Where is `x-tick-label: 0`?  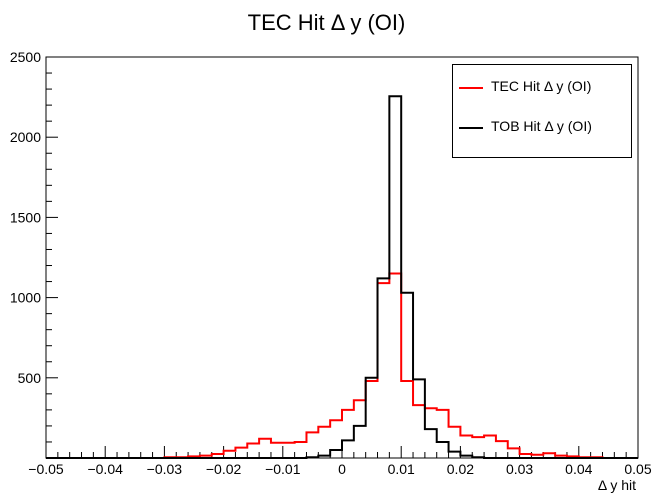
x-tick-label: 0 is located at coordinates (342, 469).